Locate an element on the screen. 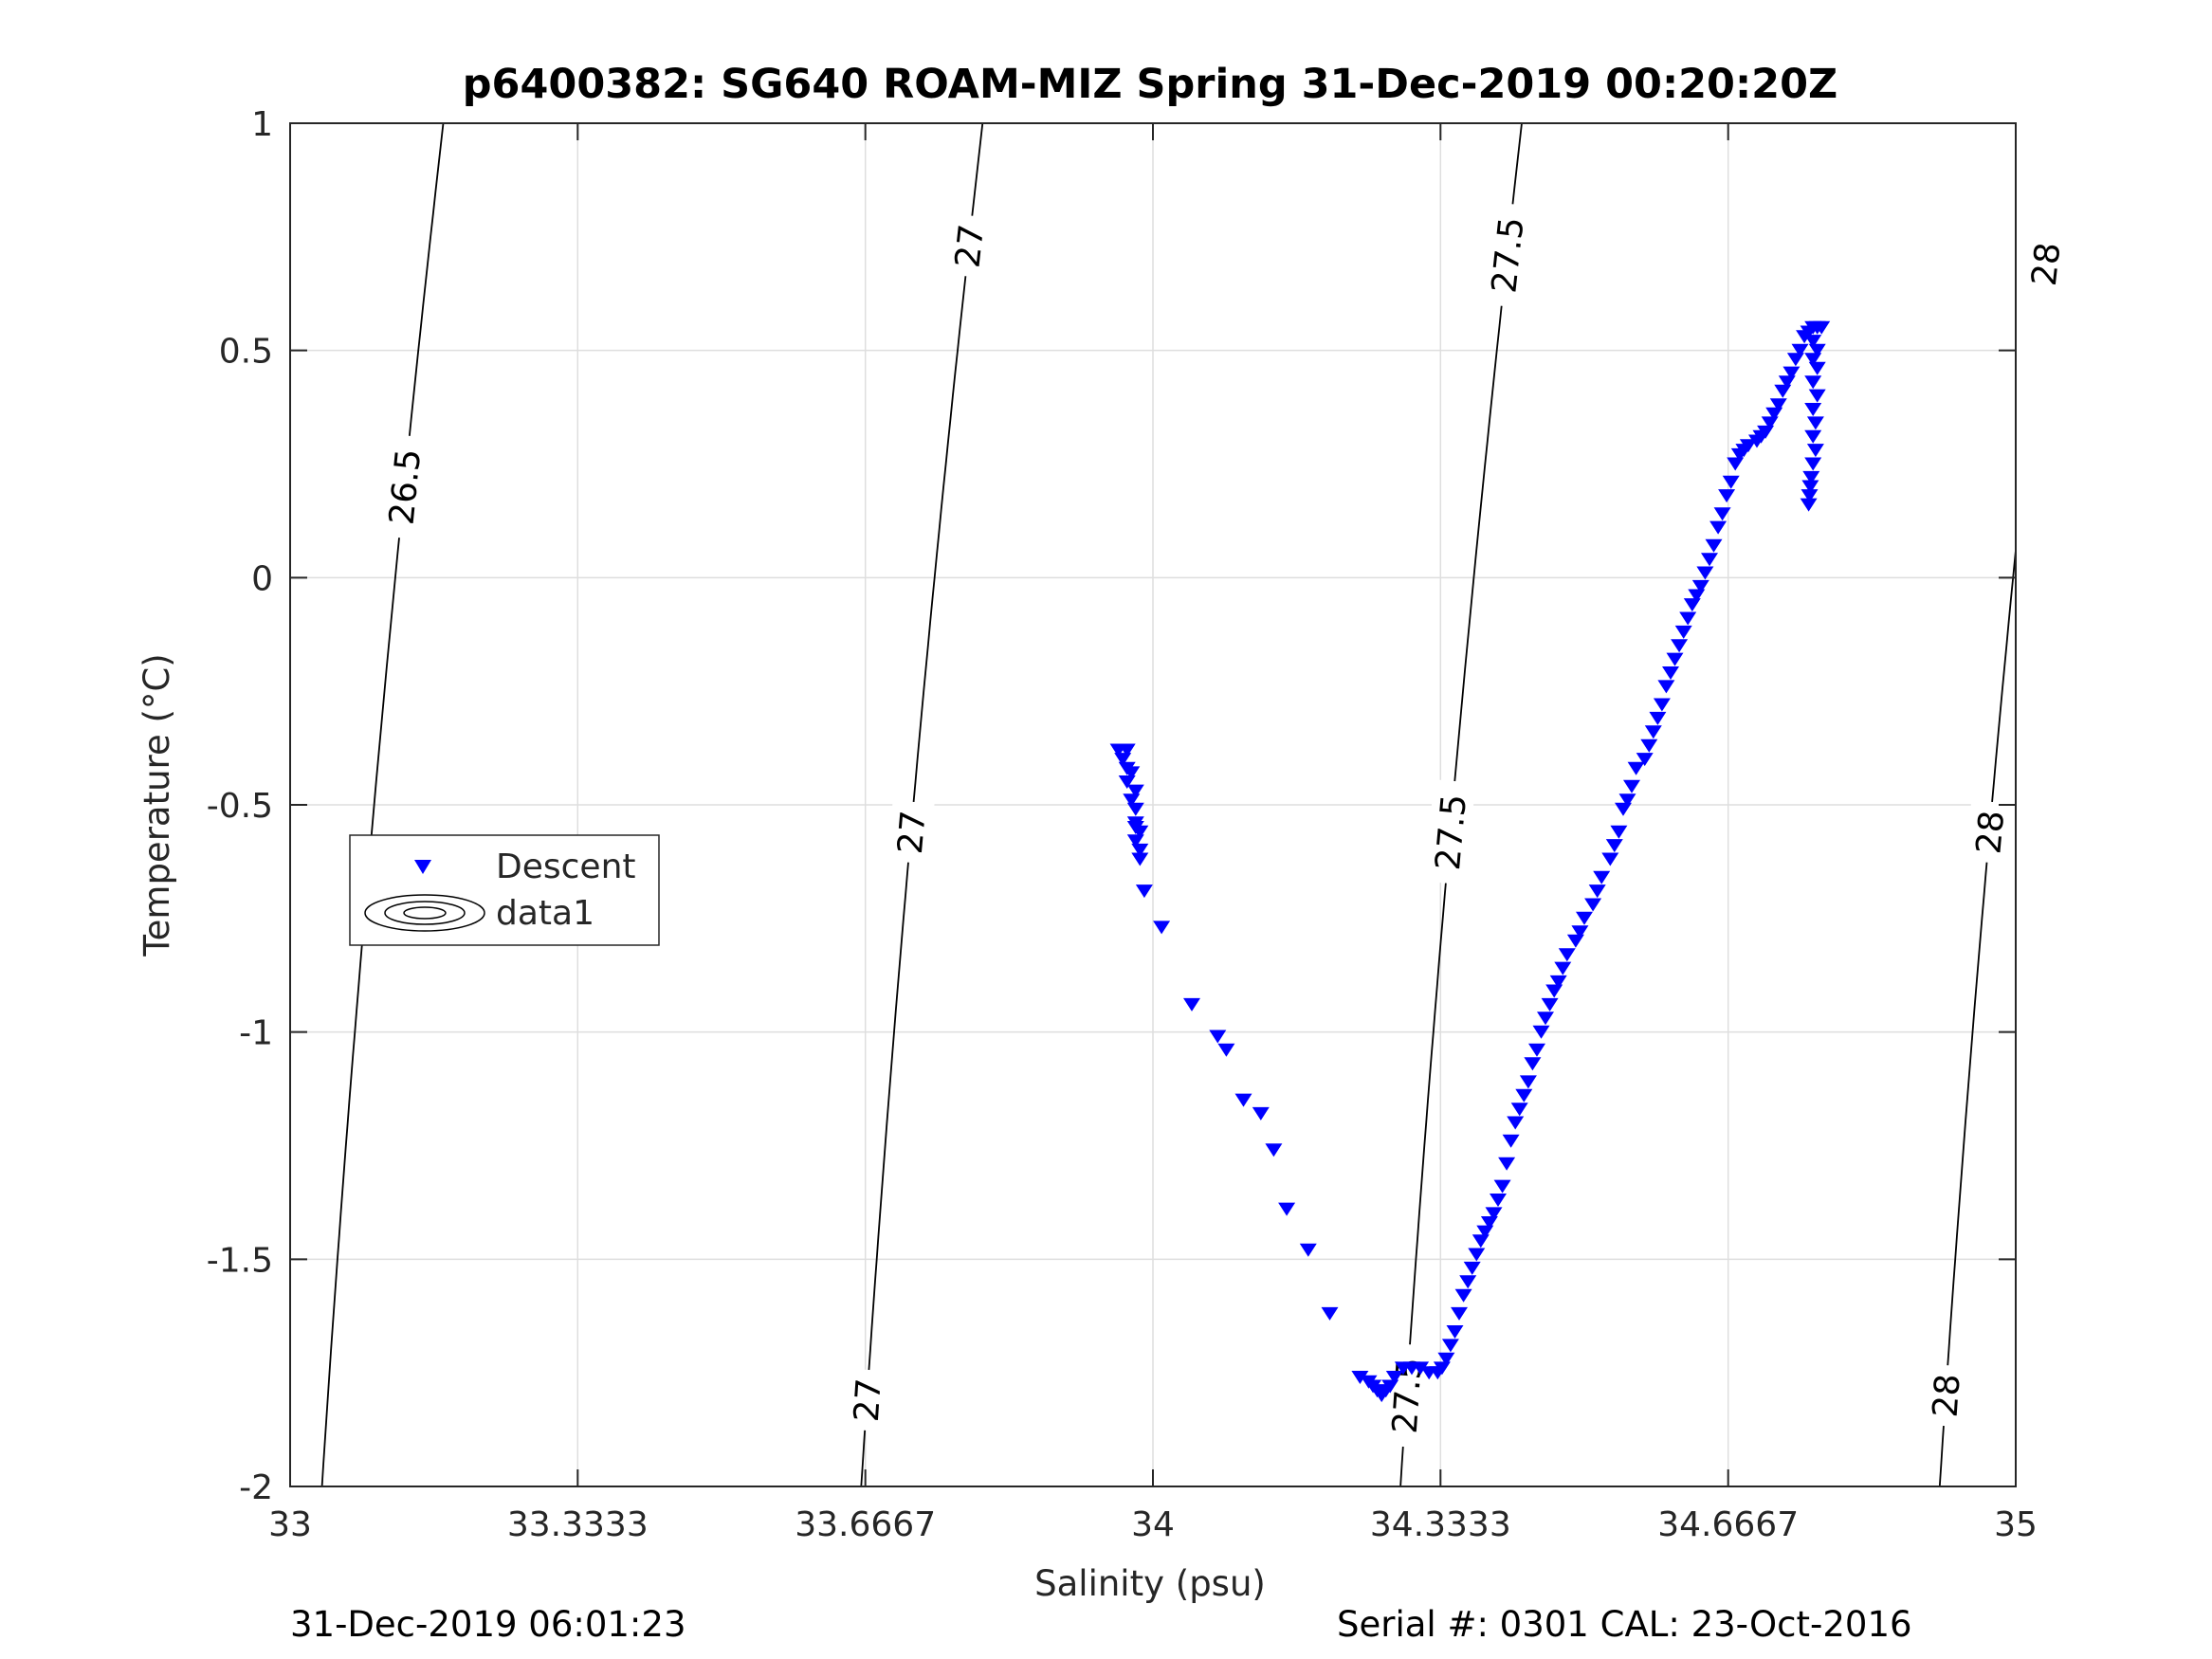  y-axis-label: Temperature (°C) is located at coordinates (157, 805).